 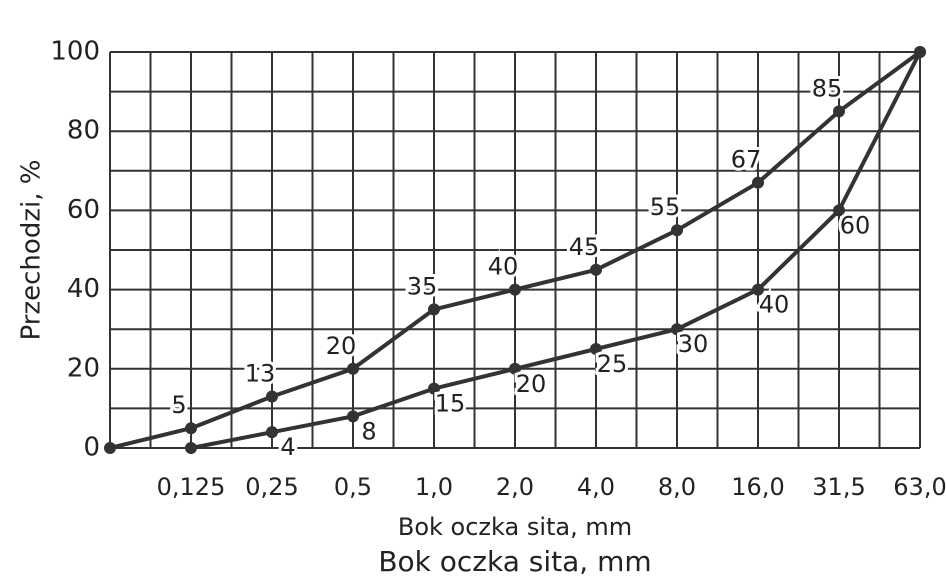 What do you see at coordinates (83, 131) in the screenshot?
I see `y-tick-label: 80` at bounding box center [83, 131].